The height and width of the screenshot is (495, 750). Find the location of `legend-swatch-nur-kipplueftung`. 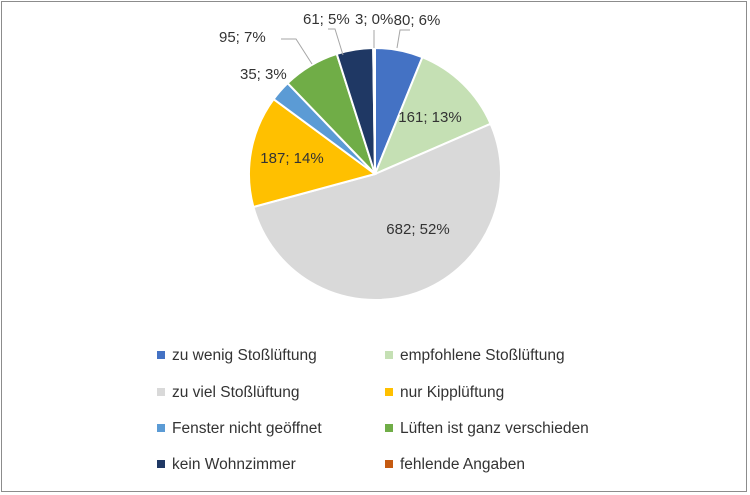

legend-swatch-nur-kipplueftung is located at coordinates (389, 392).